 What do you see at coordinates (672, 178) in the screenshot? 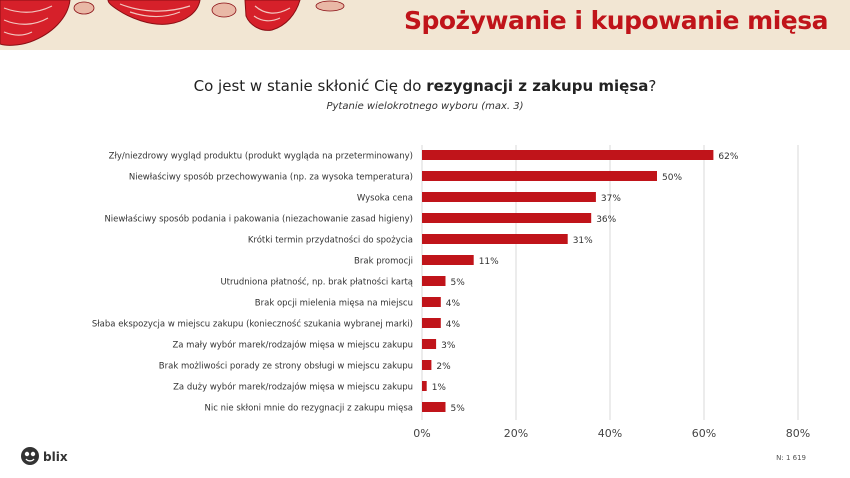
I see `bar-value-label: 50%` at bounding box center [672, 178].